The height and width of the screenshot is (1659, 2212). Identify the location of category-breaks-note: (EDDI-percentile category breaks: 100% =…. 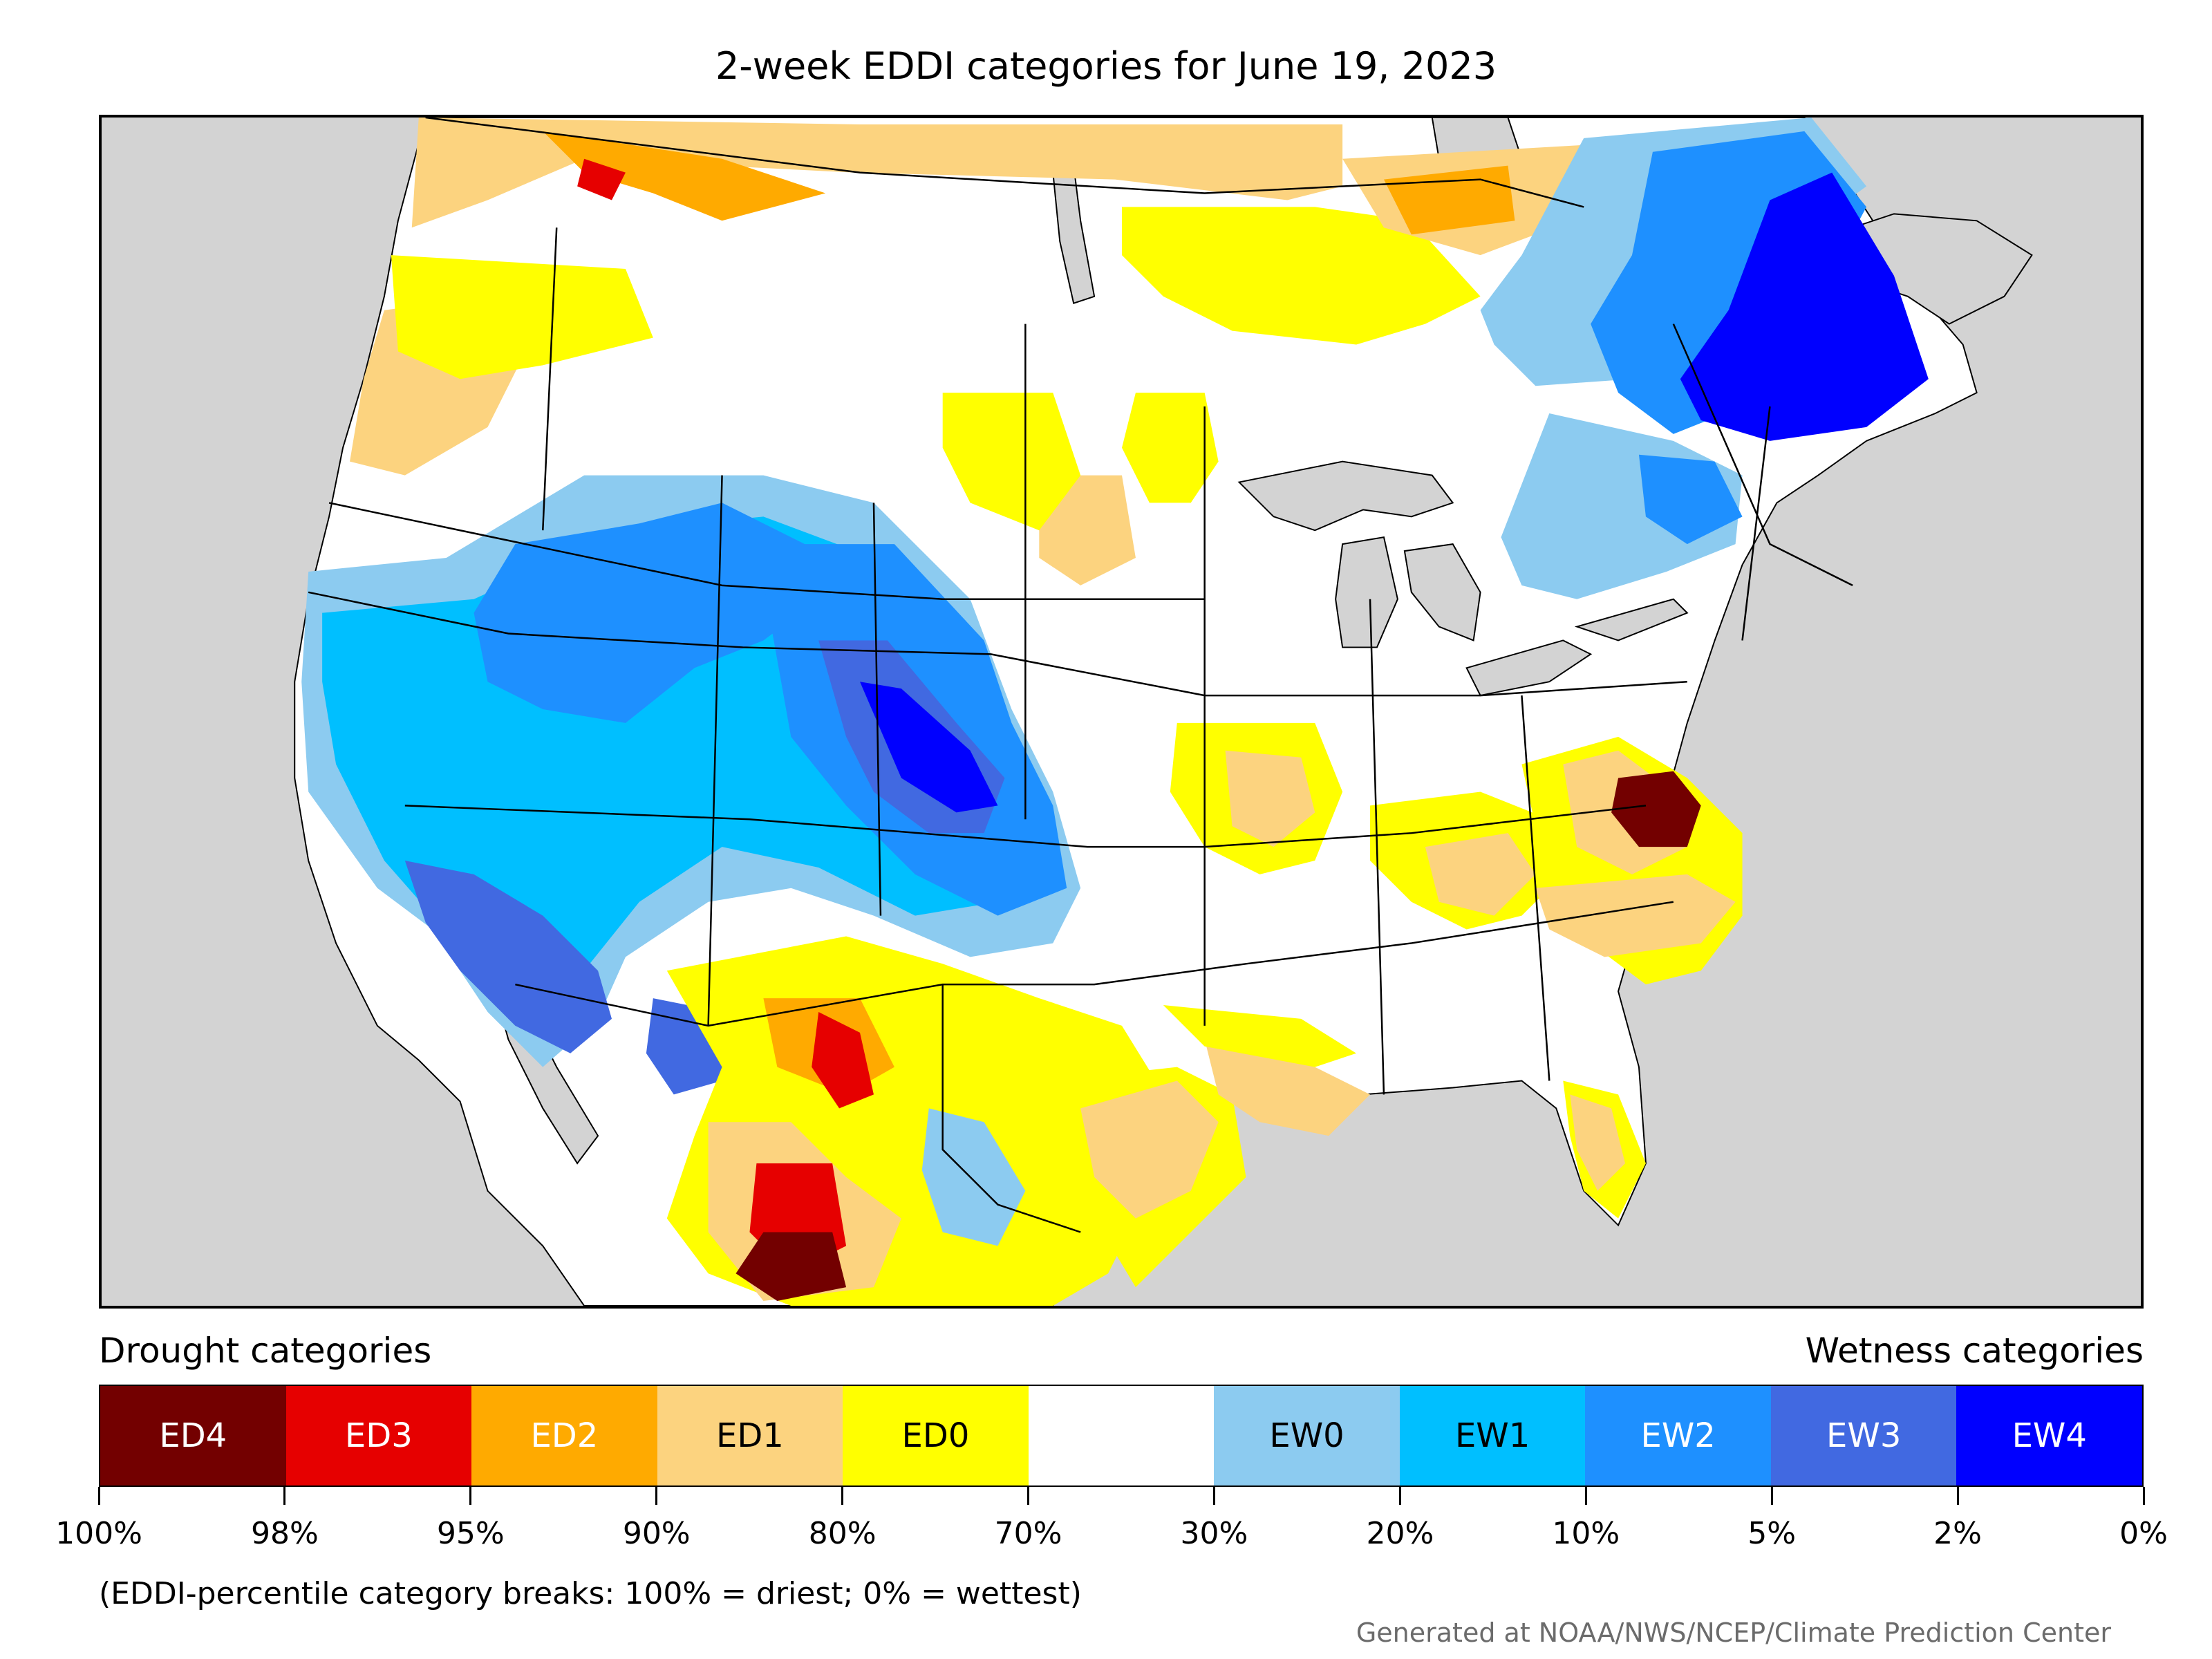
(590, 1593).